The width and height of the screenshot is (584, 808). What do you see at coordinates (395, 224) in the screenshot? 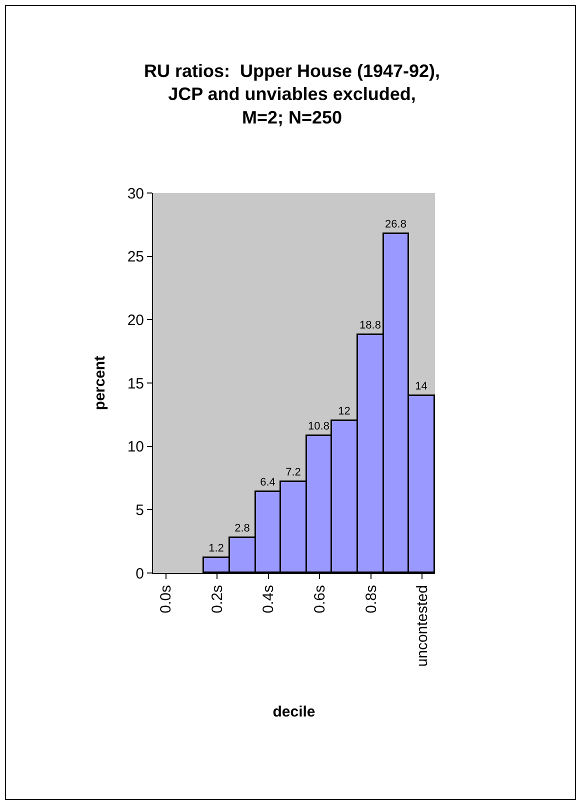
I see `data-label: 26.8` at bounding box center [395, 224].